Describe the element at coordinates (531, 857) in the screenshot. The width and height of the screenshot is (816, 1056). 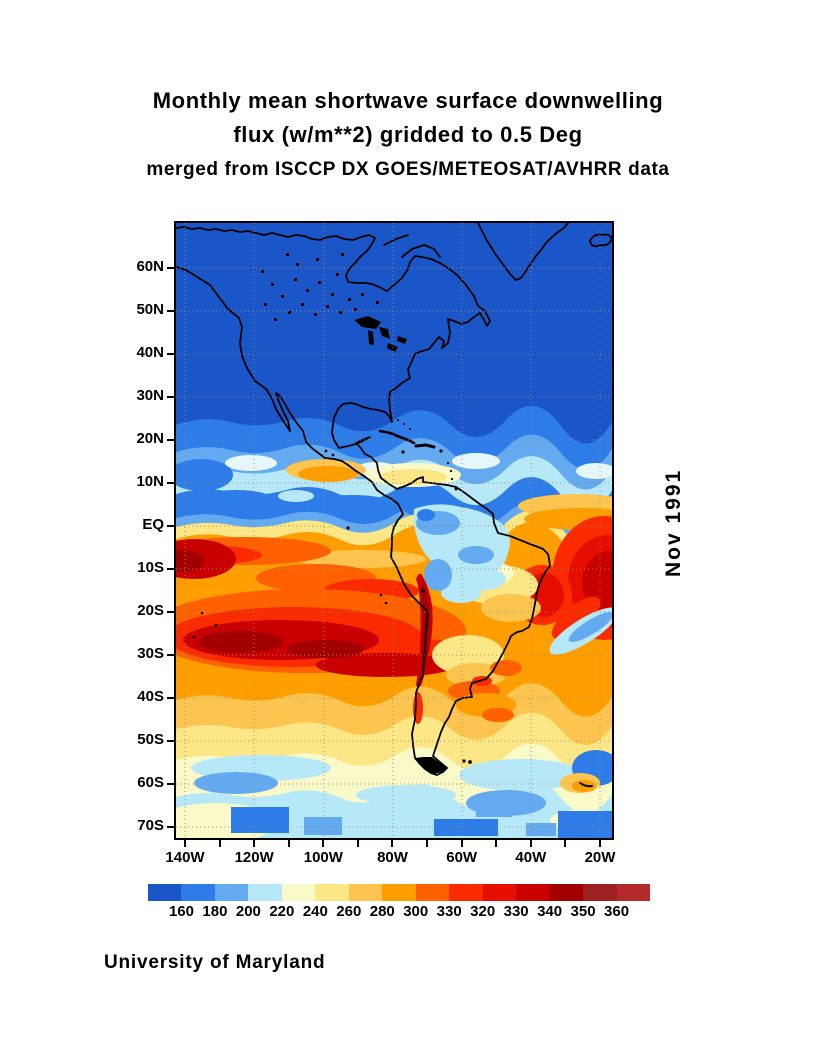
I see `lon-tick-label: 40W` at that location.